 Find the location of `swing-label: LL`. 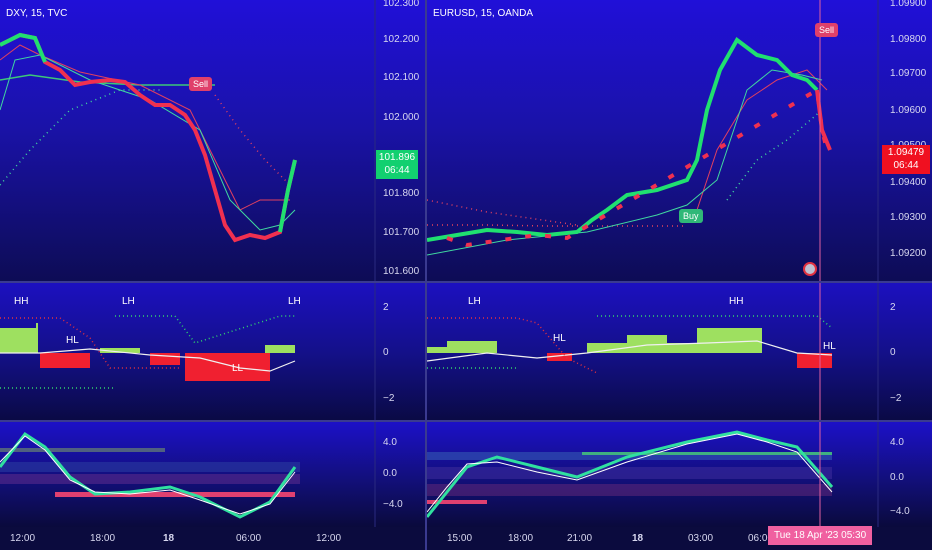

swing-label: LL is located at coordinates (238, 368).